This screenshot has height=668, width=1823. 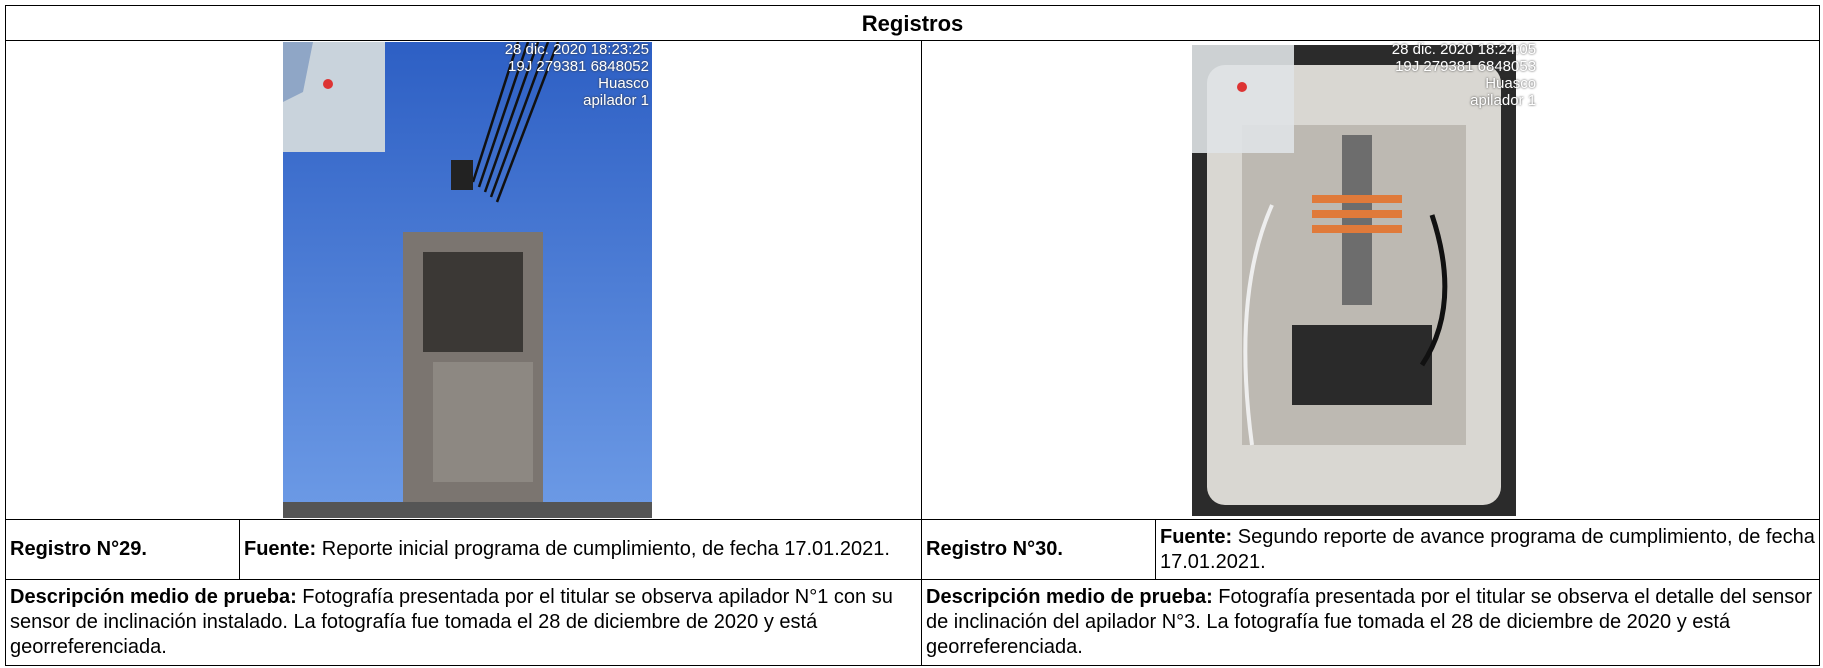 What do you see at coordinates (1464, 49) in the screenshot?
I see `overlay-line: 28 dic. 2020 18:24:05` at bounding box center [1464, 49].